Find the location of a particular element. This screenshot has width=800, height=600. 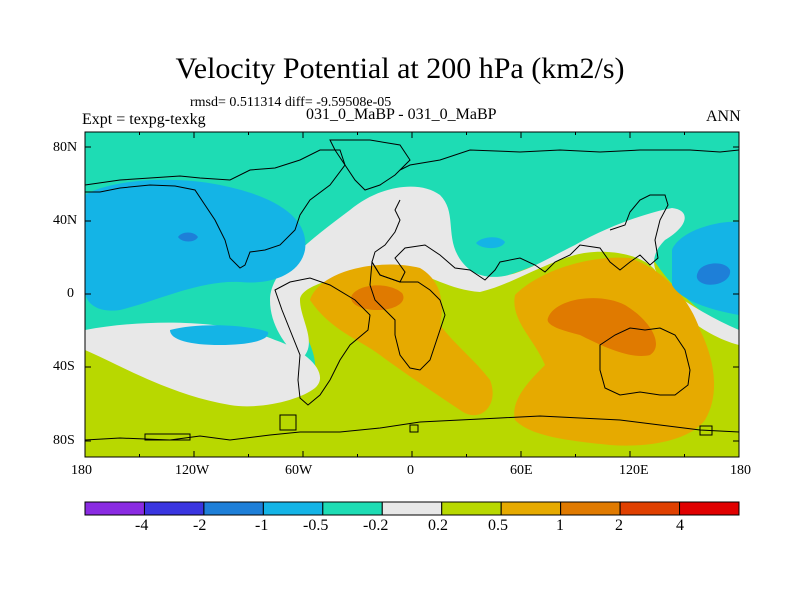

map-title: Velocity Potential at 200 hPa (km2/s) is located at coordinates (400, 68).